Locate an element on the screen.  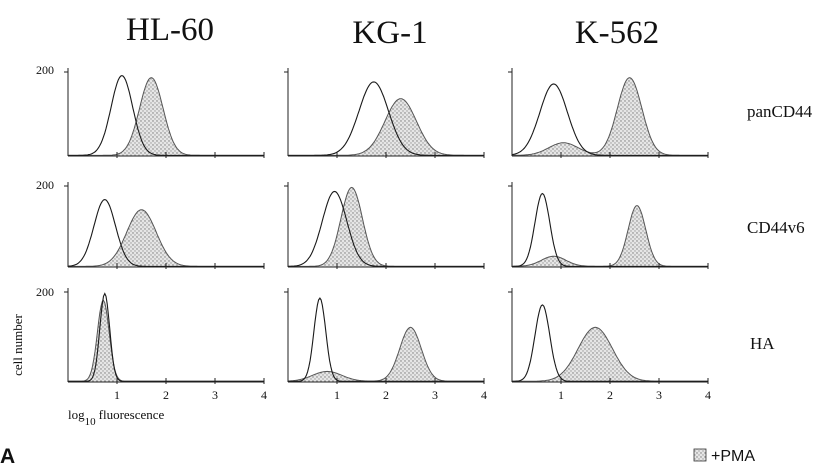
row-label-cd44v6: CD44v6 is located at coordinates (776, 227).